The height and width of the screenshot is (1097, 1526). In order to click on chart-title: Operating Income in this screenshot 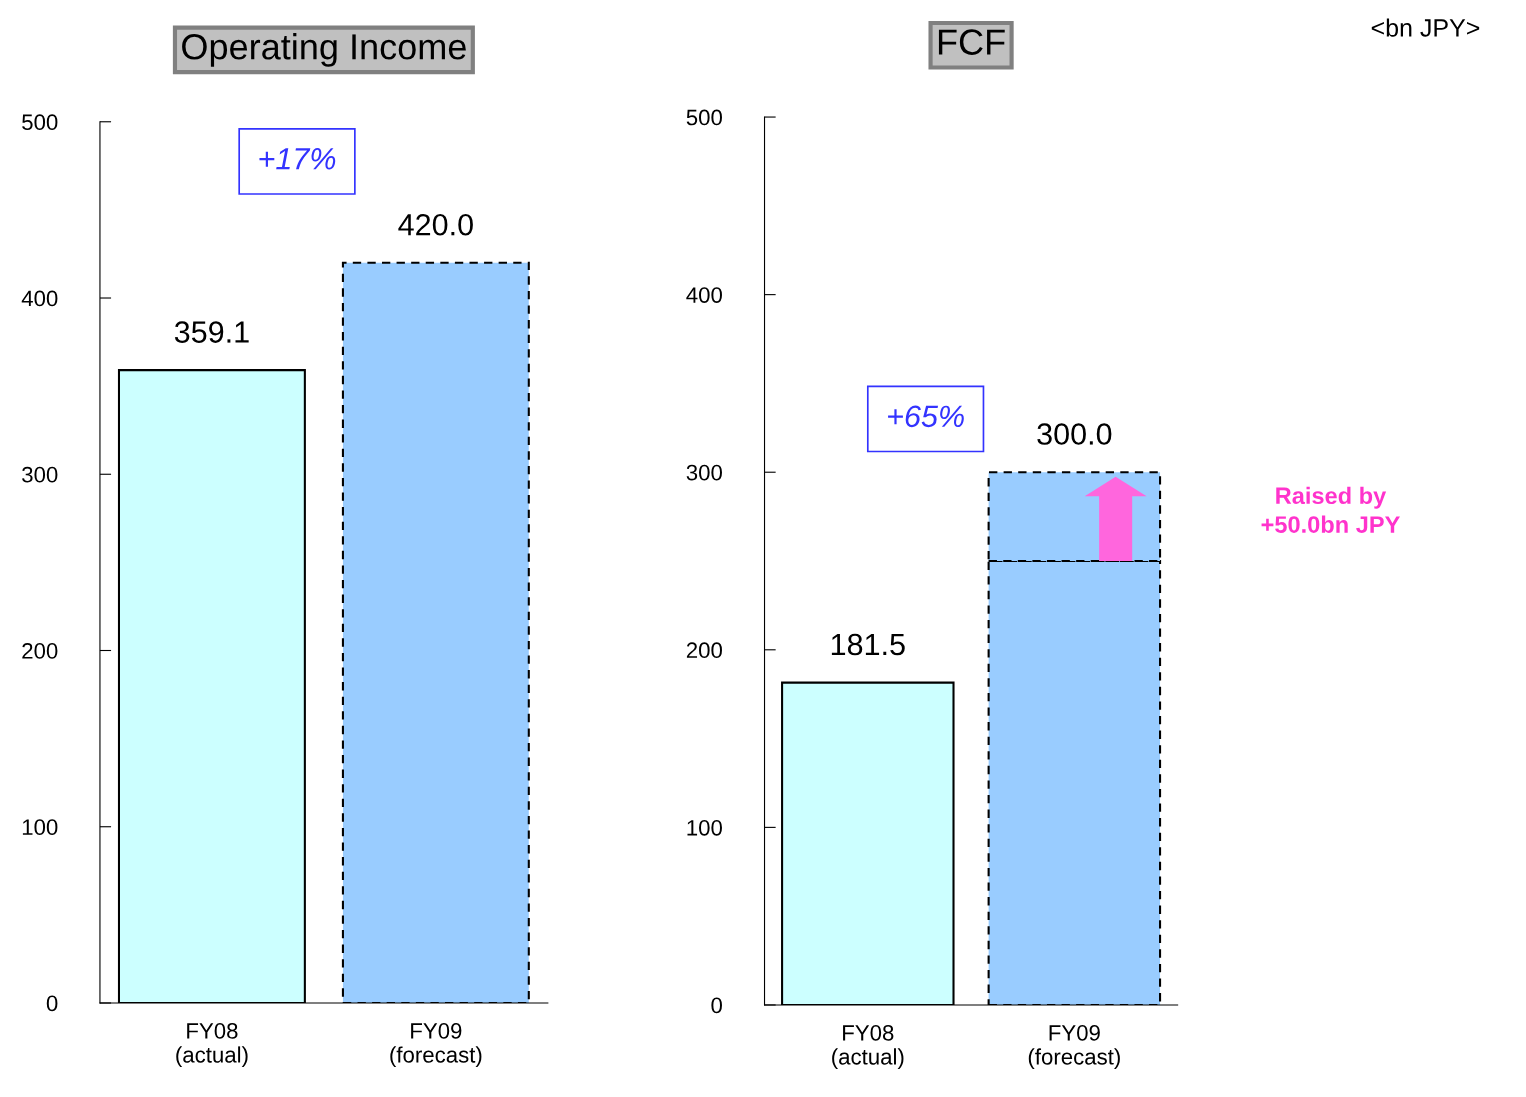, I will do `click(324, 50)`.